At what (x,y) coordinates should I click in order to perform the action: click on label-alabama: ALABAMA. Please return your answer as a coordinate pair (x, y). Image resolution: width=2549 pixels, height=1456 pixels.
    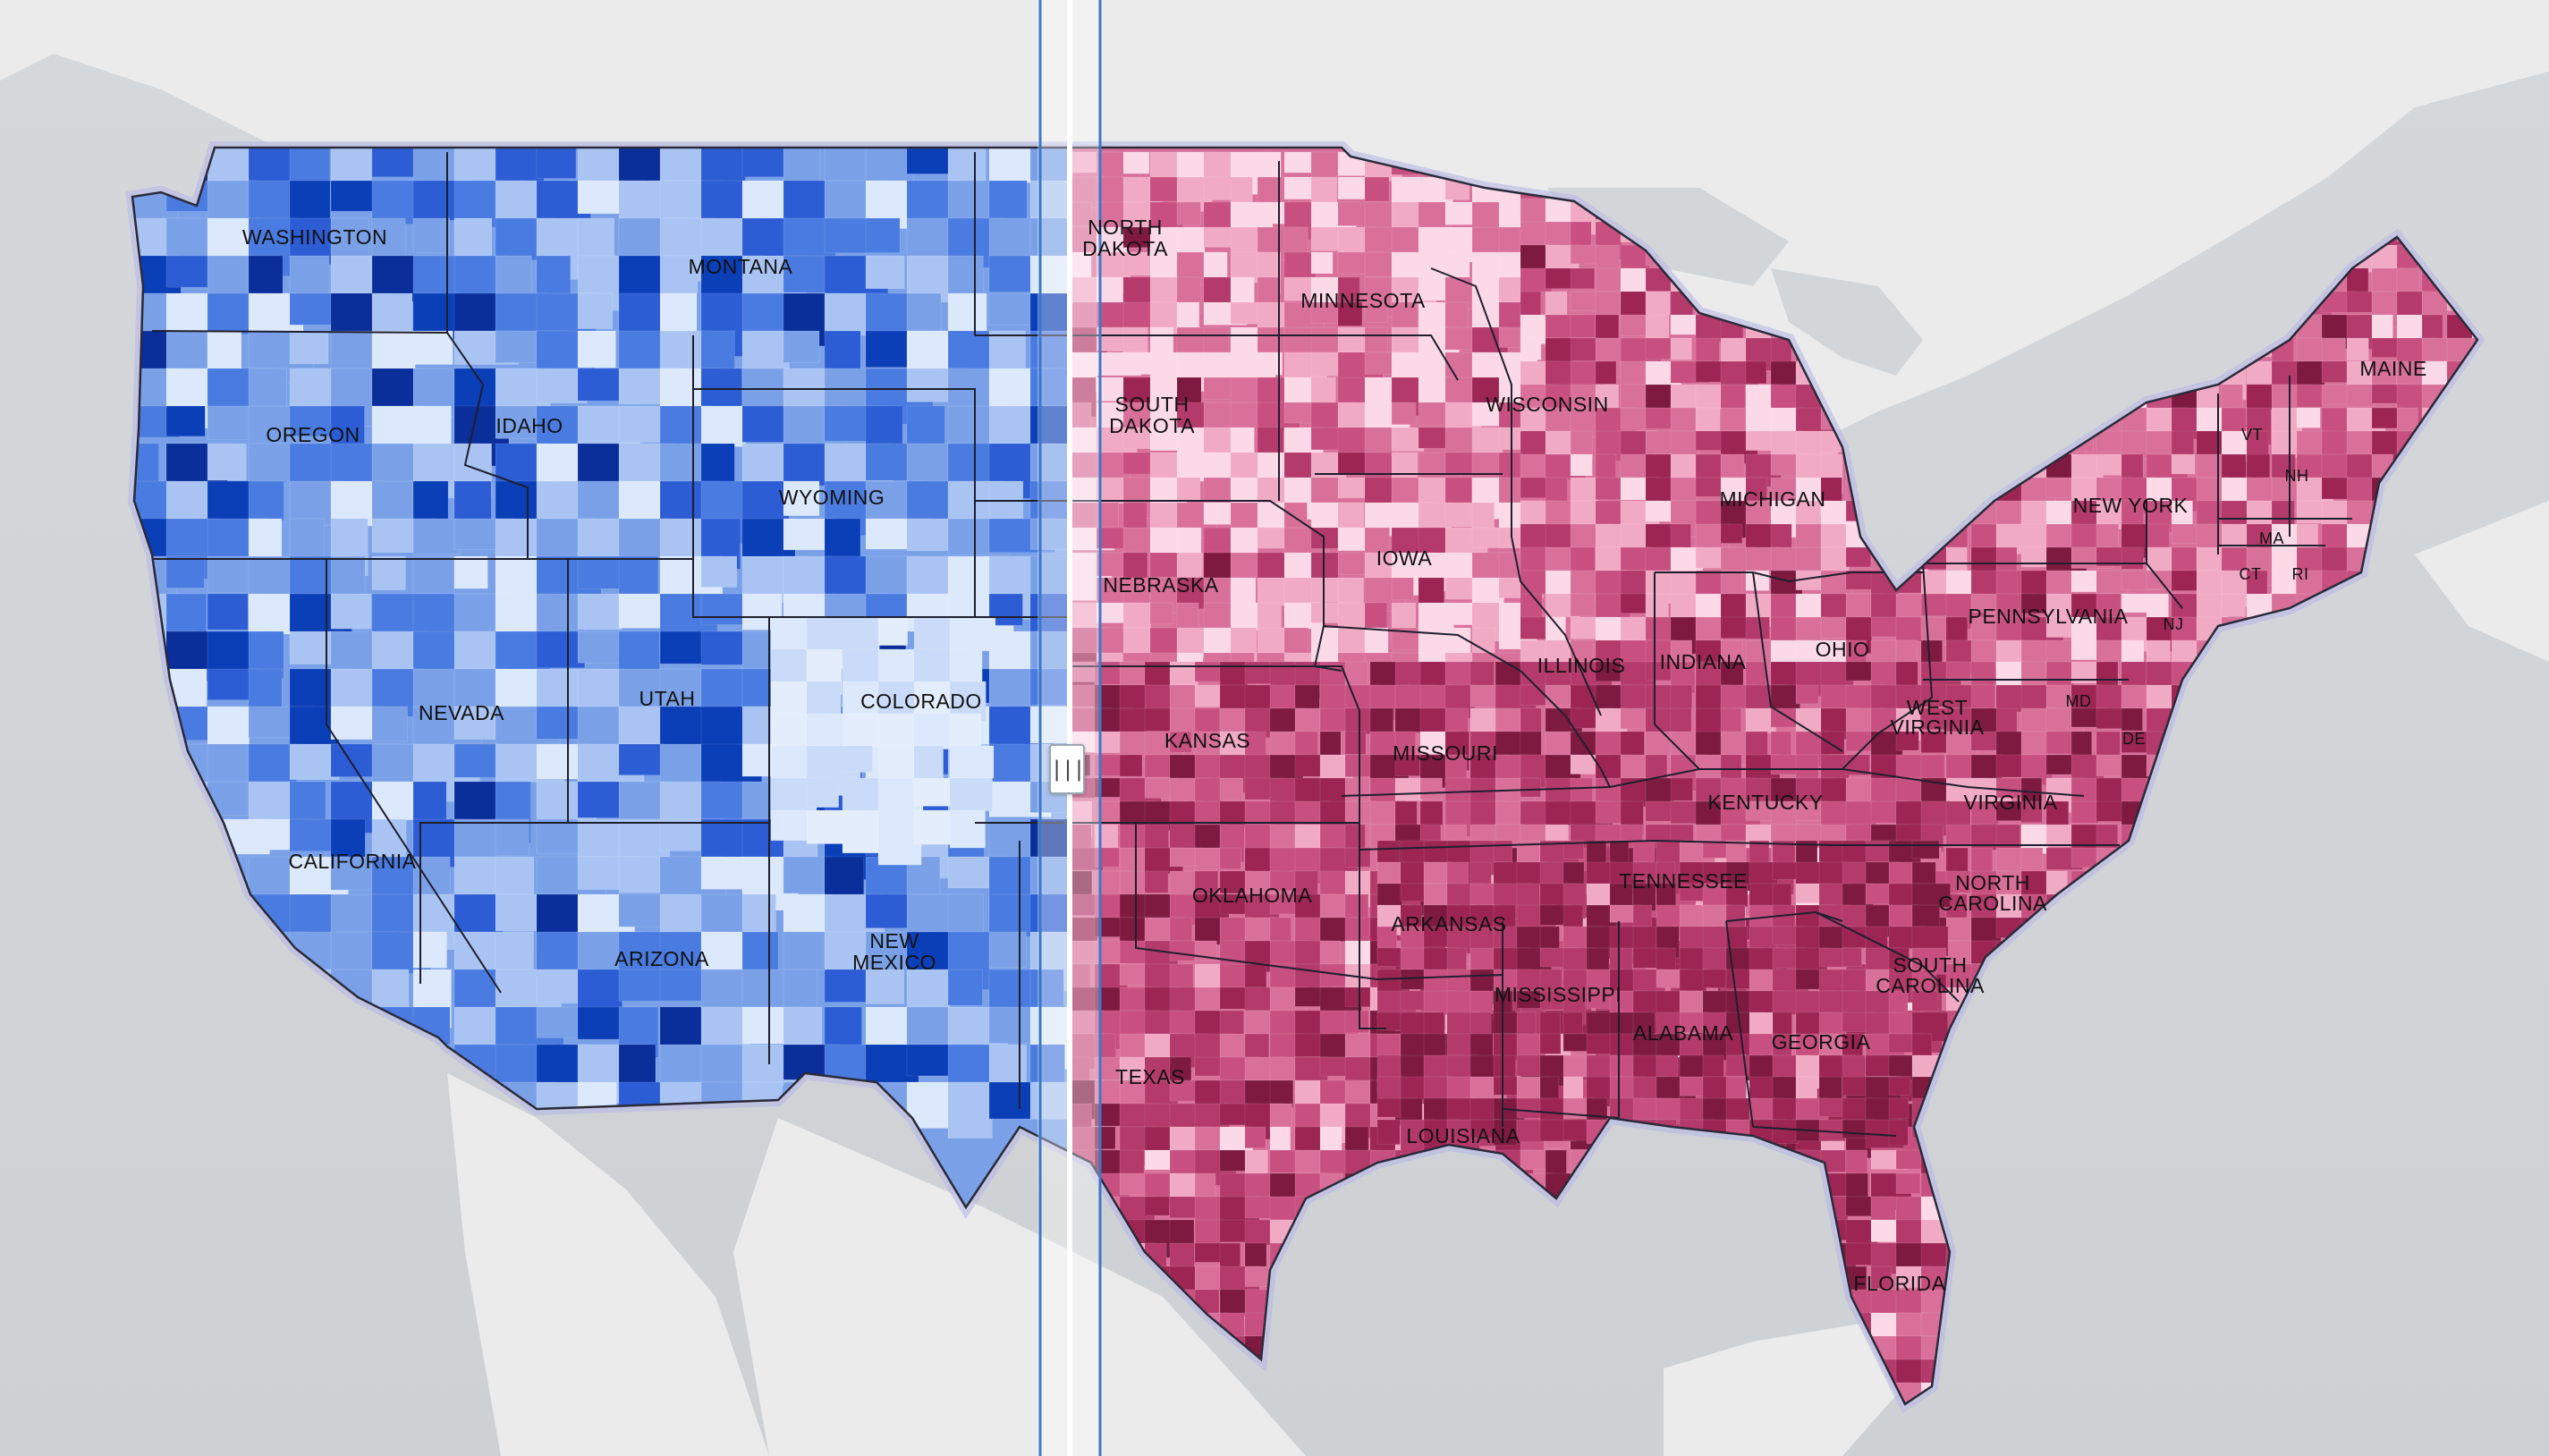
    Looking at the image, I should click on (1683, 1033).